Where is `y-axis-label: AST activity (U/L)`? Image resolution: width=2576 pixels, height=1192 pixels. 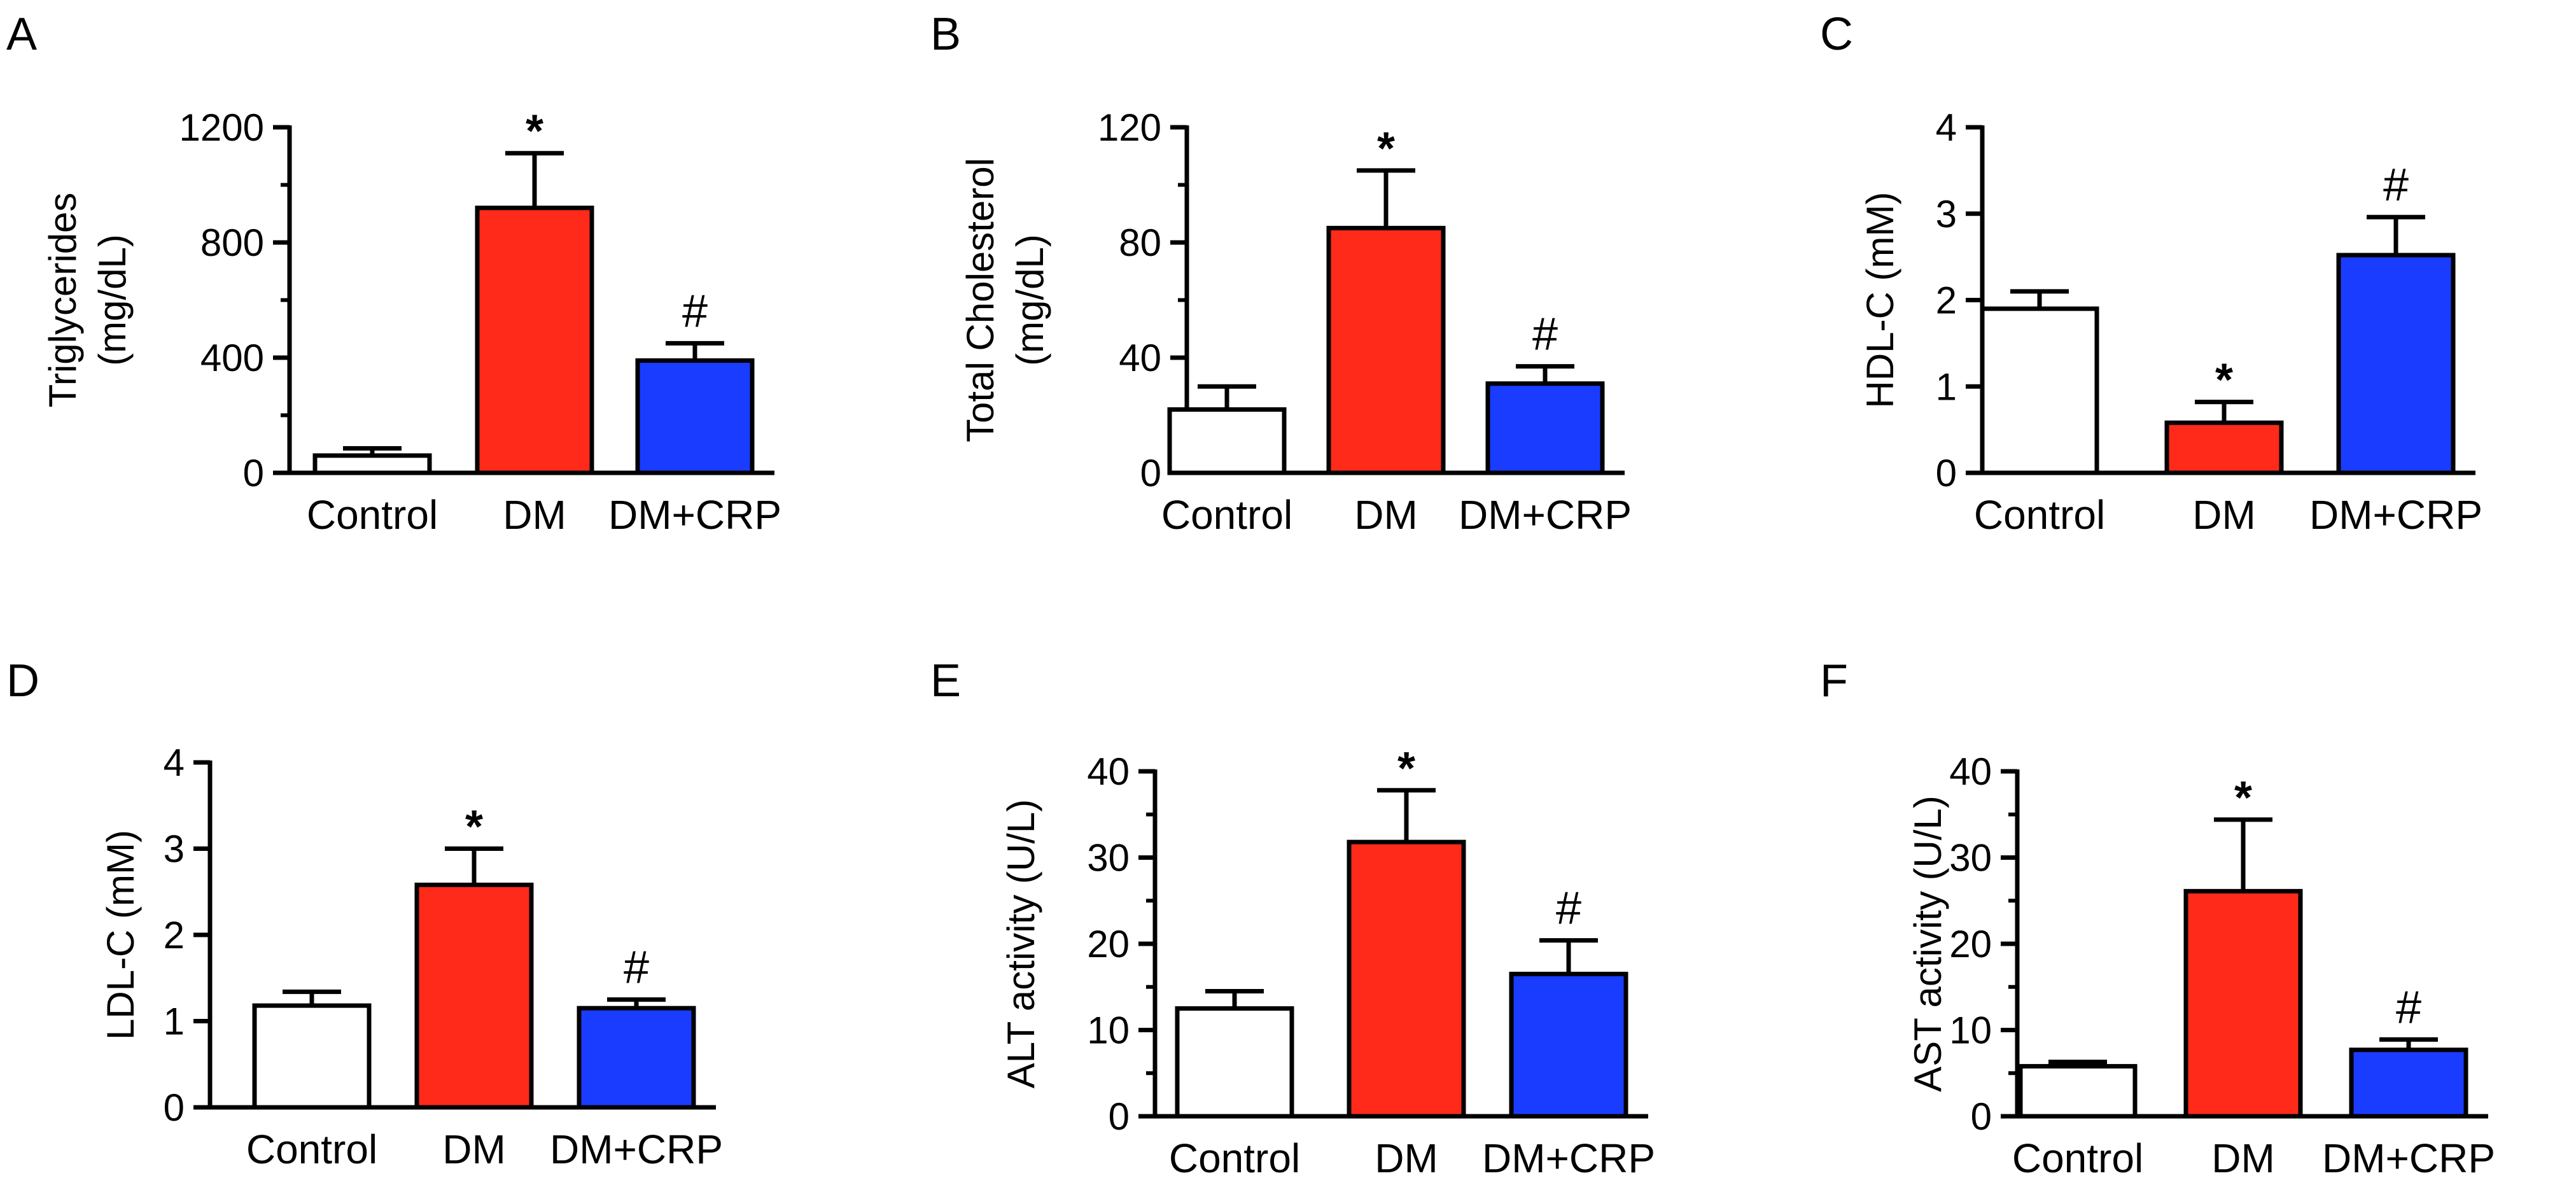 y-axis-label: AST activity (U/L) is located at coordinates (1928, 944).